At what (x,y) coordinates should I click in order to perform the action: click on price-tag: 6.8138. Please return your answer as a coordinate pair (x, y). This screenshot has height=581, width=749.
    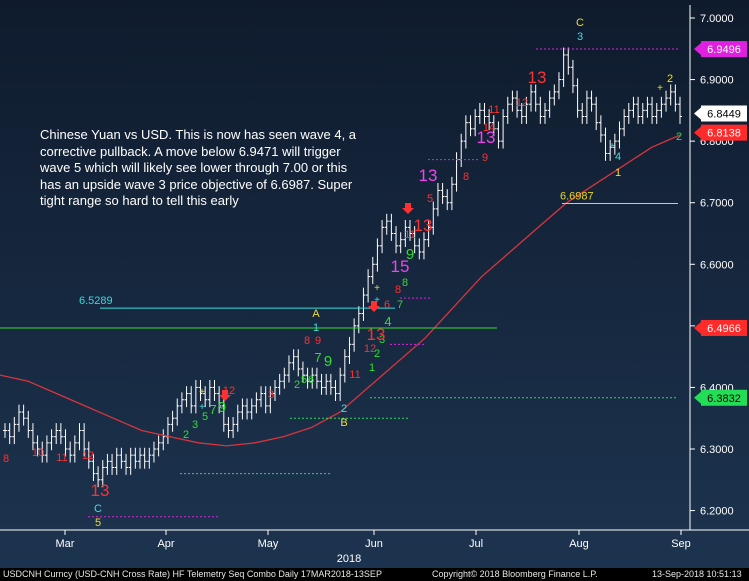
    Looking at the image, I should click on (720, 132).